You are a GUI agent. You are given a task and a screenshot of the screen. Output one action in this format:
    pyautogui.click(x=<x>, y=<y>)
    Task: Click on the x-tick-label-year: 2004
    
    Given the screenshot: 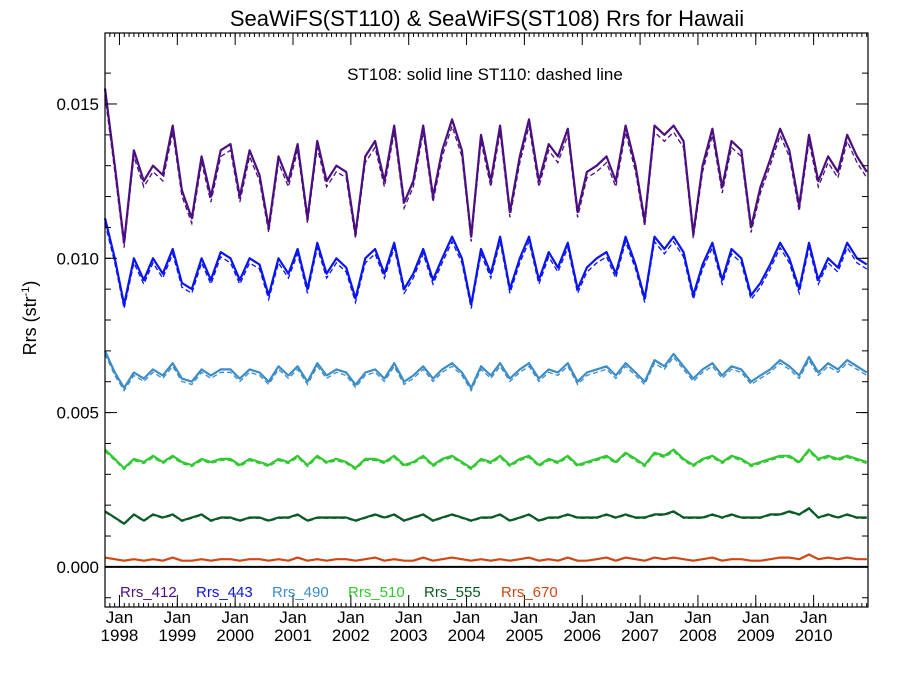 What is the action you would take?
    pyautogui.click(x=467, y=635)
    